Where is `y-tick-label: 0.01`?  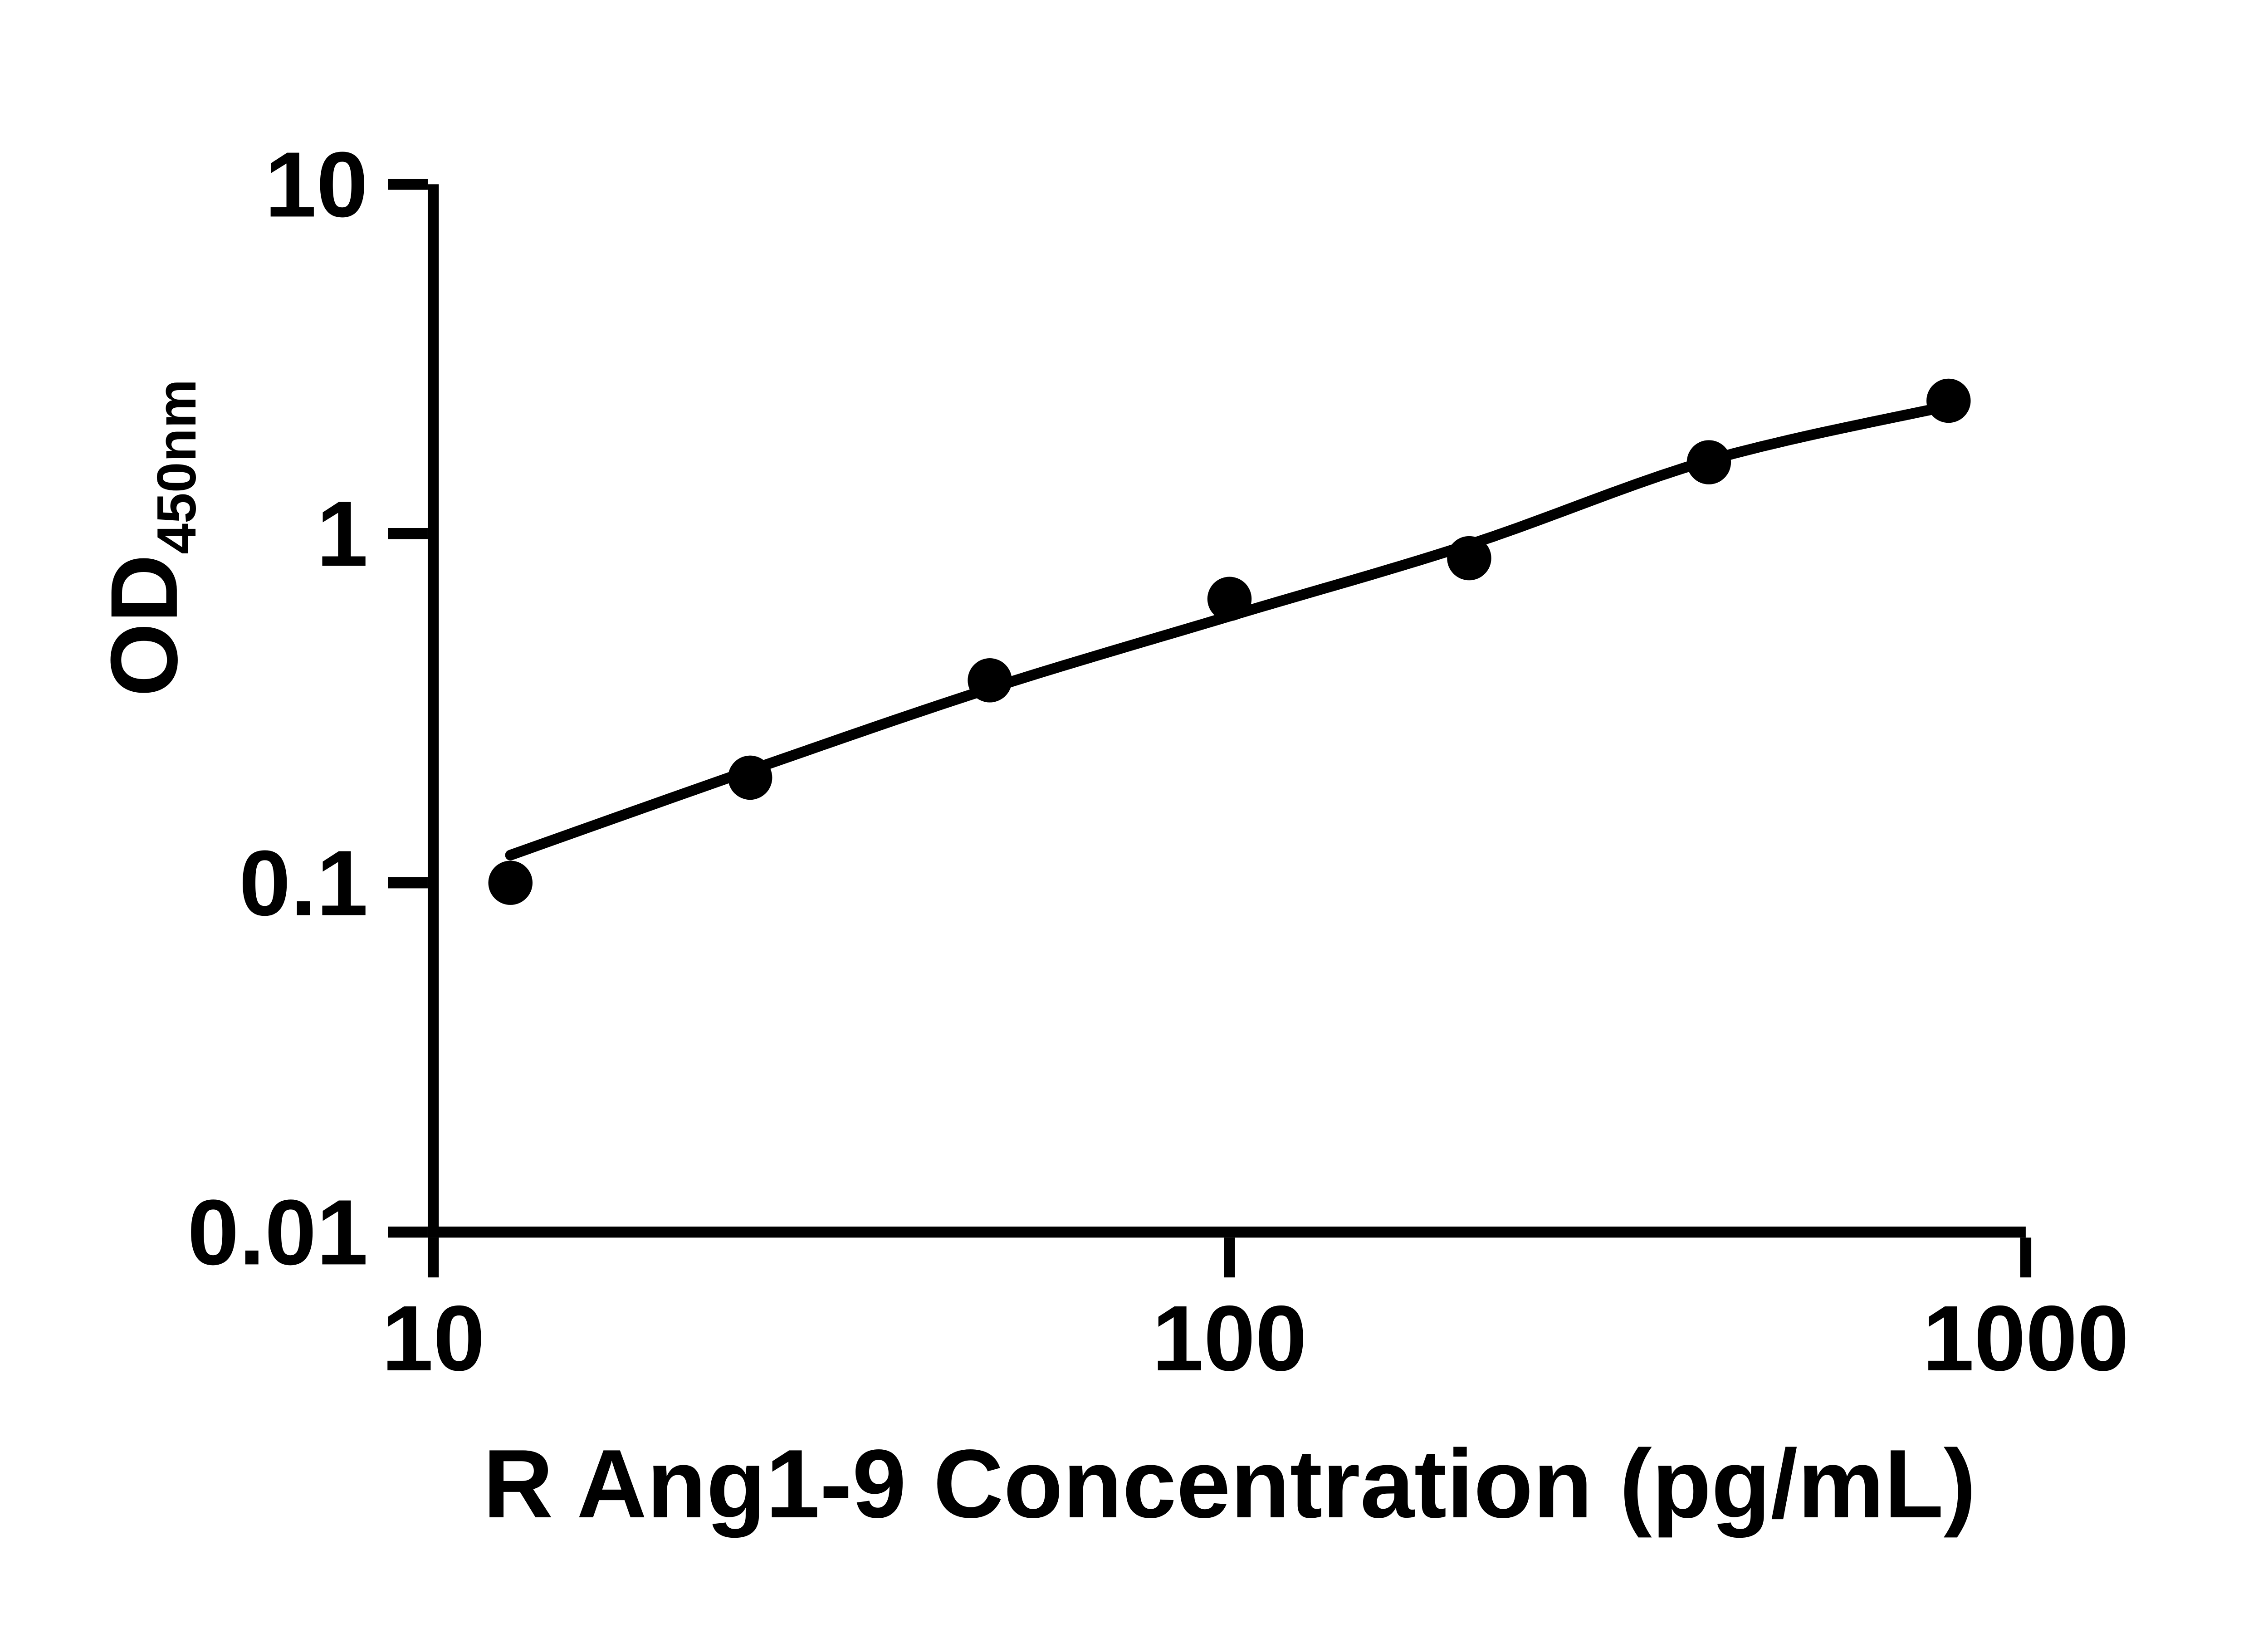
y-tick-label: 0.01 is located at coordinates (277, 1232).